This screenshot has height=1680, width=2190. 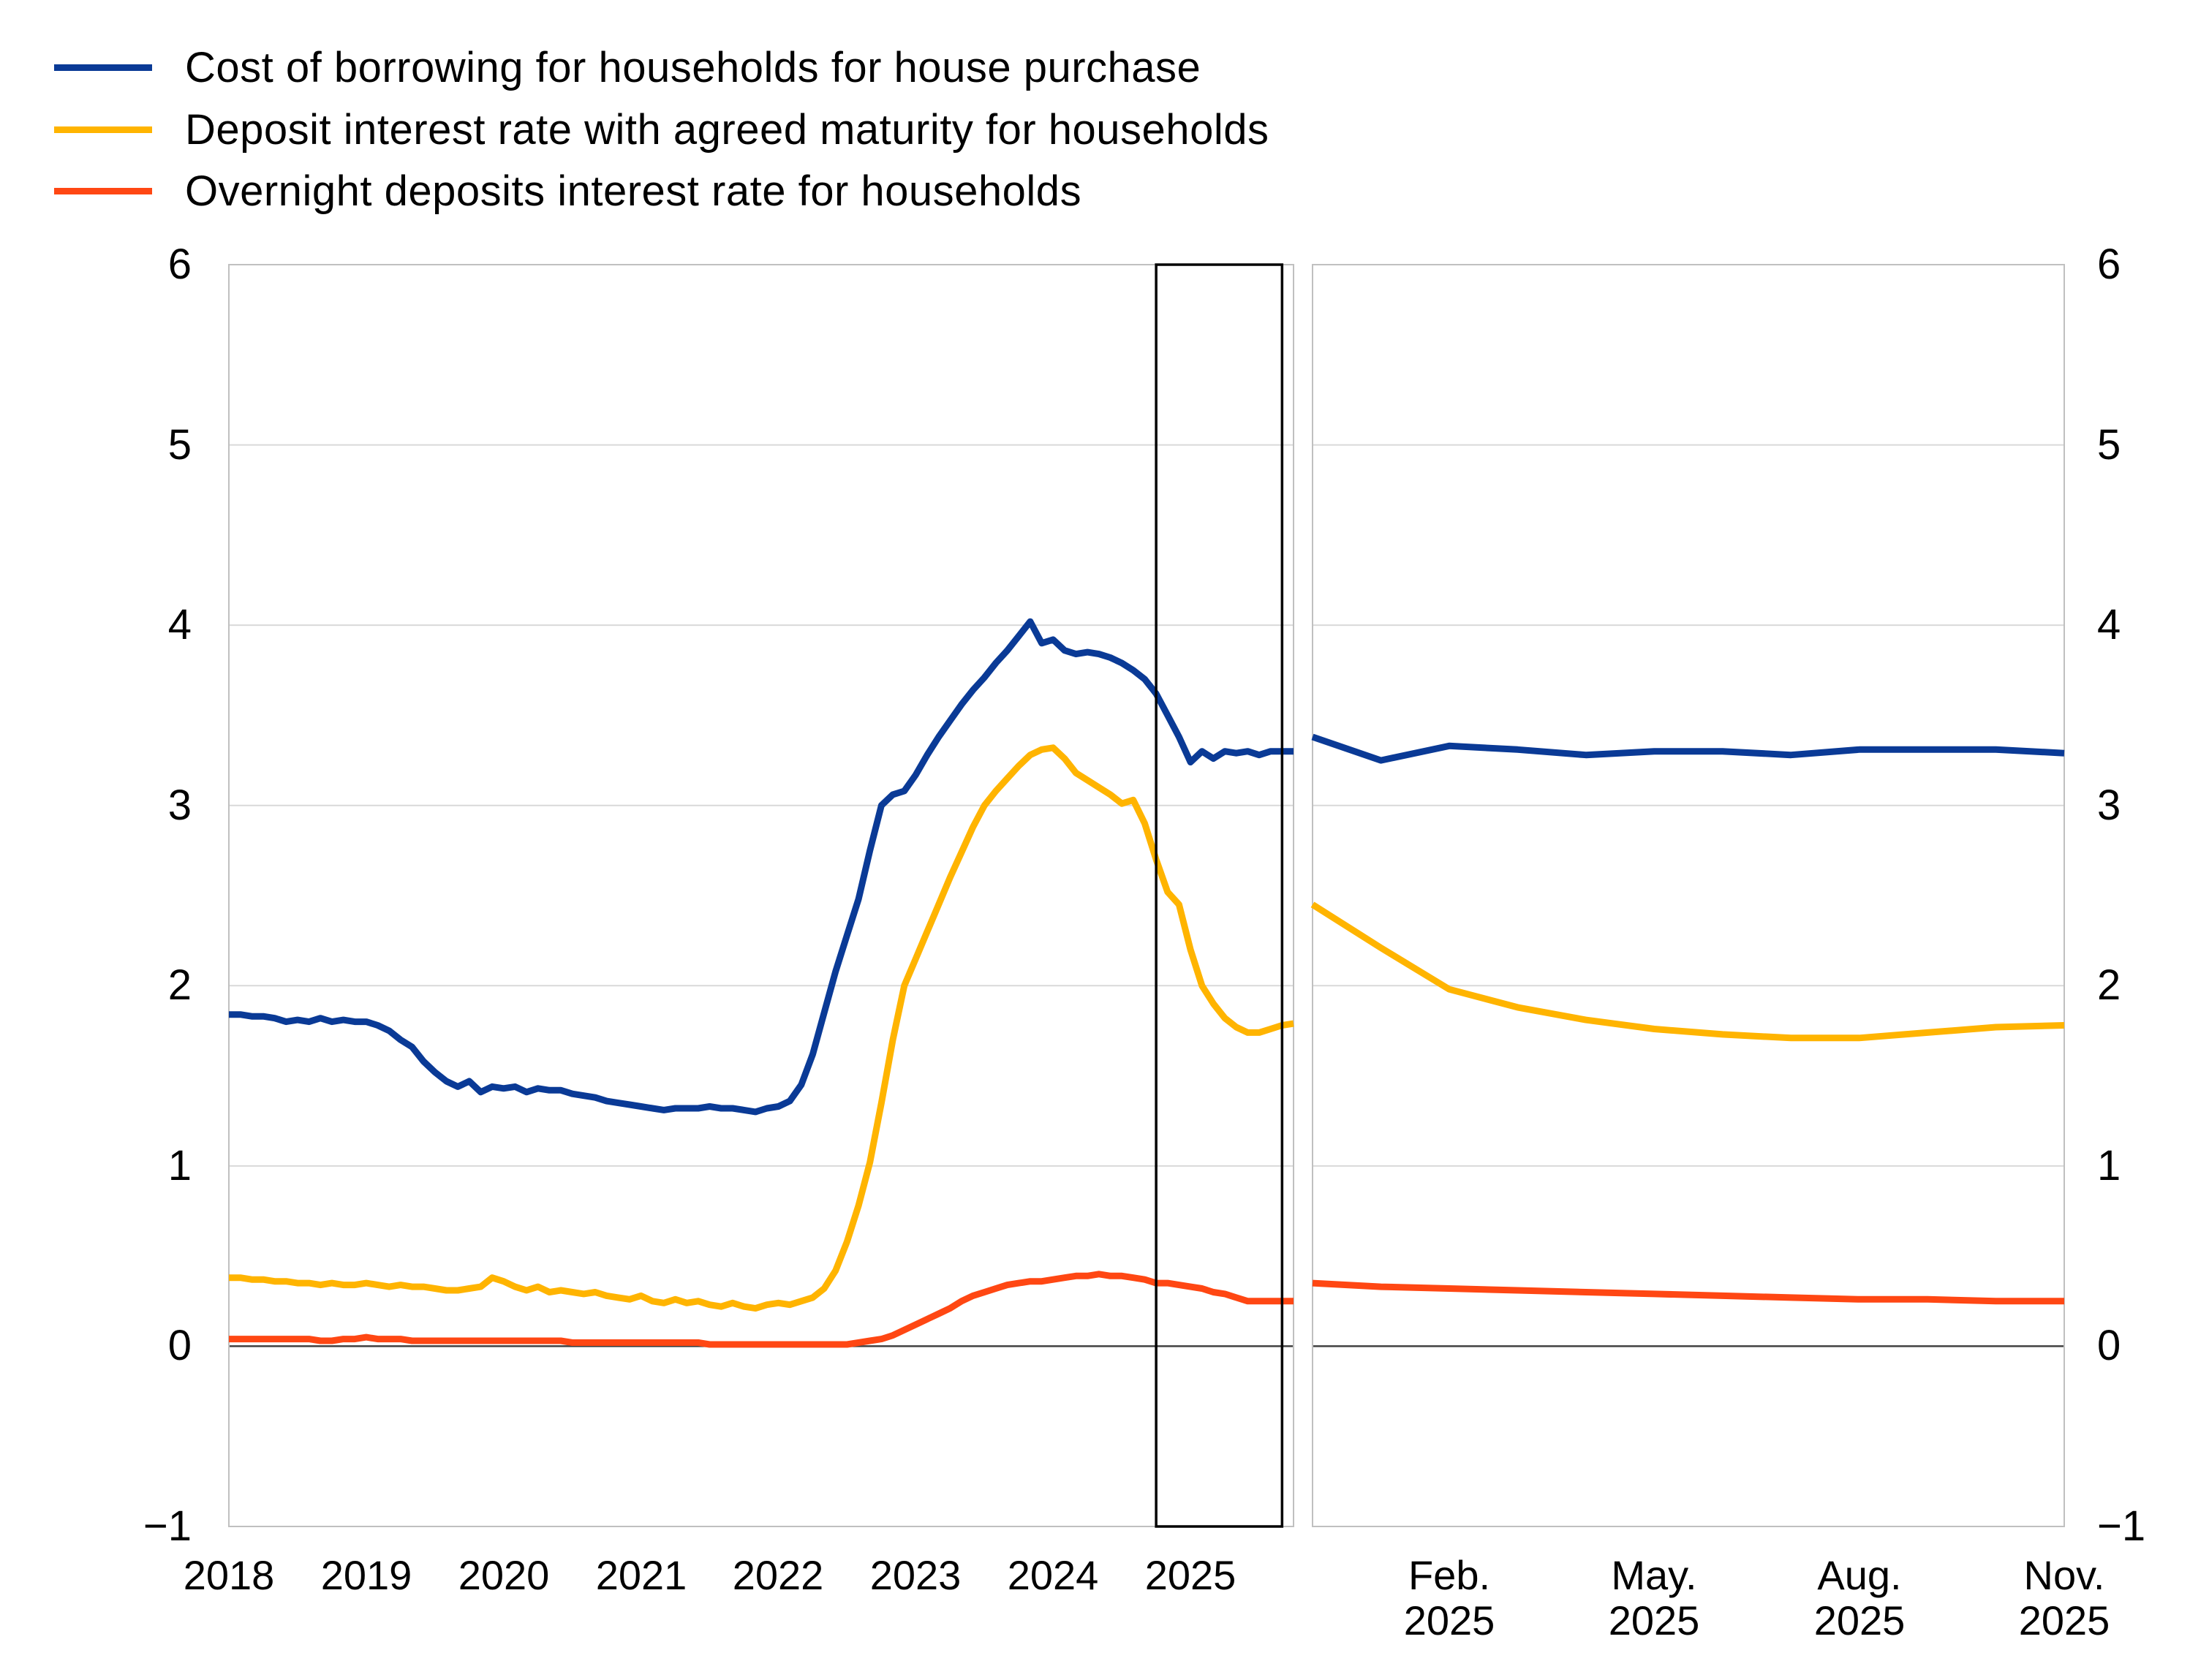 What do you see at coordinates (1688, 971) in the screenshot?
I see `series-line-recent-panel-deposit-interest-rate` at bounding box center [1688, 971].